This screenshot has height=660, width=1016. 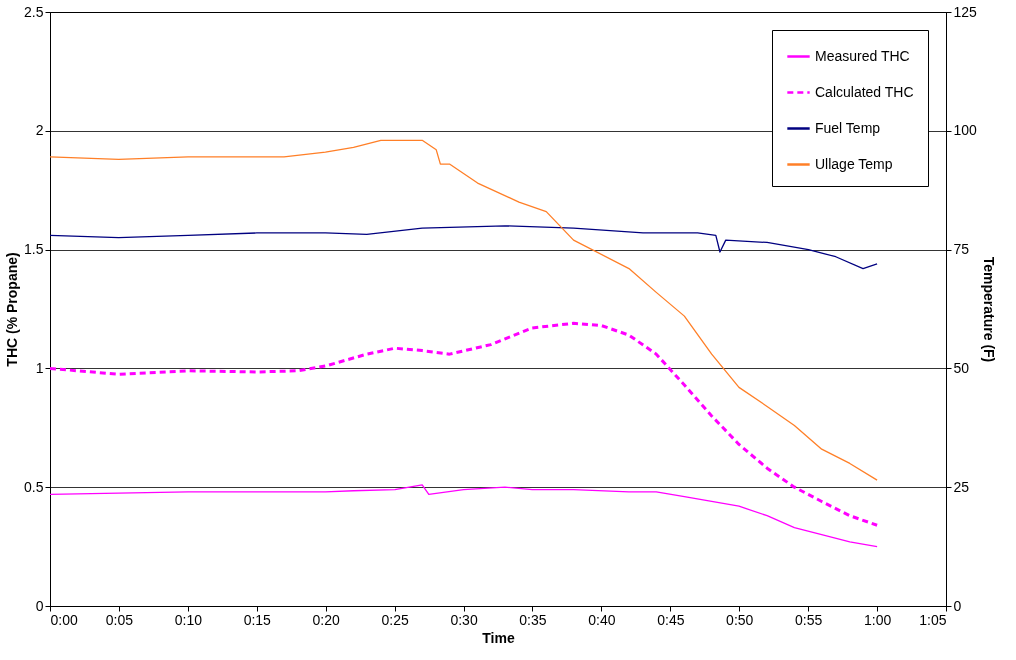 What do you see at coordinates (809, 619) in the screenshot?
I see `x-tick-label: 0:55` at bounding box center [809, 619].